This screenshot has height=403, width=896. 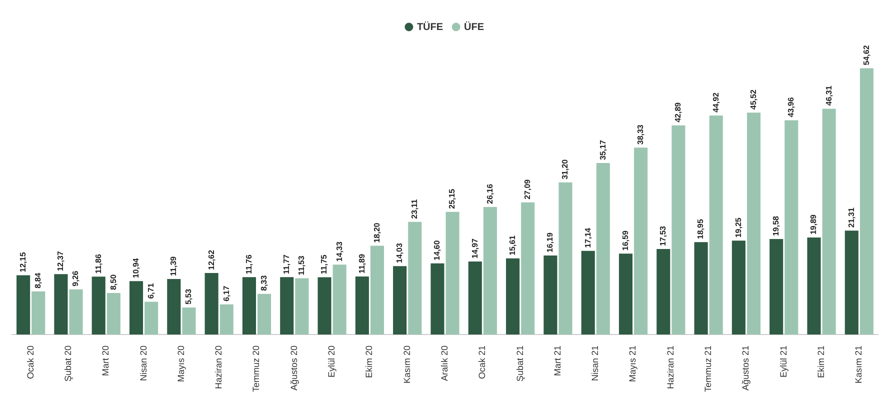 I want to click on x-tick-label: Mart 20, so click(x=105, y=360).